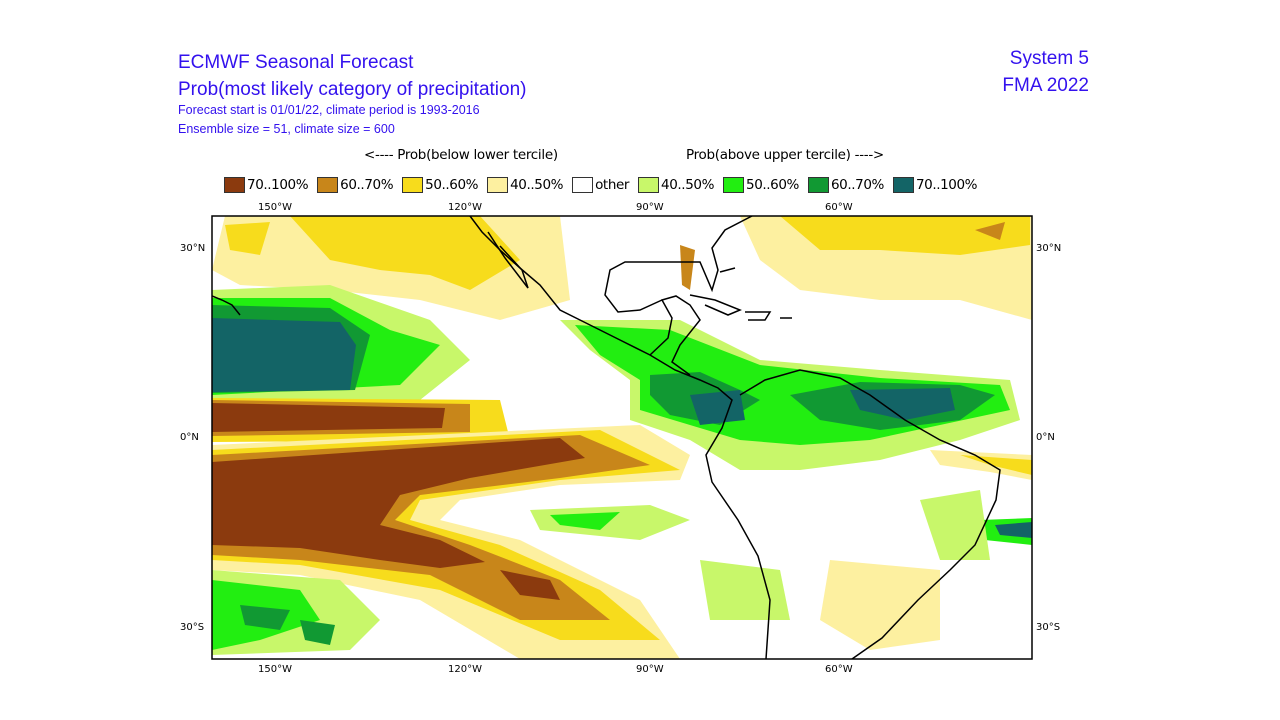  What do you see at coordinates (296, 62) in the screenshot?
I see `map-title: ECMWF Seasonal Forecast` at bounding box center [296, 62].